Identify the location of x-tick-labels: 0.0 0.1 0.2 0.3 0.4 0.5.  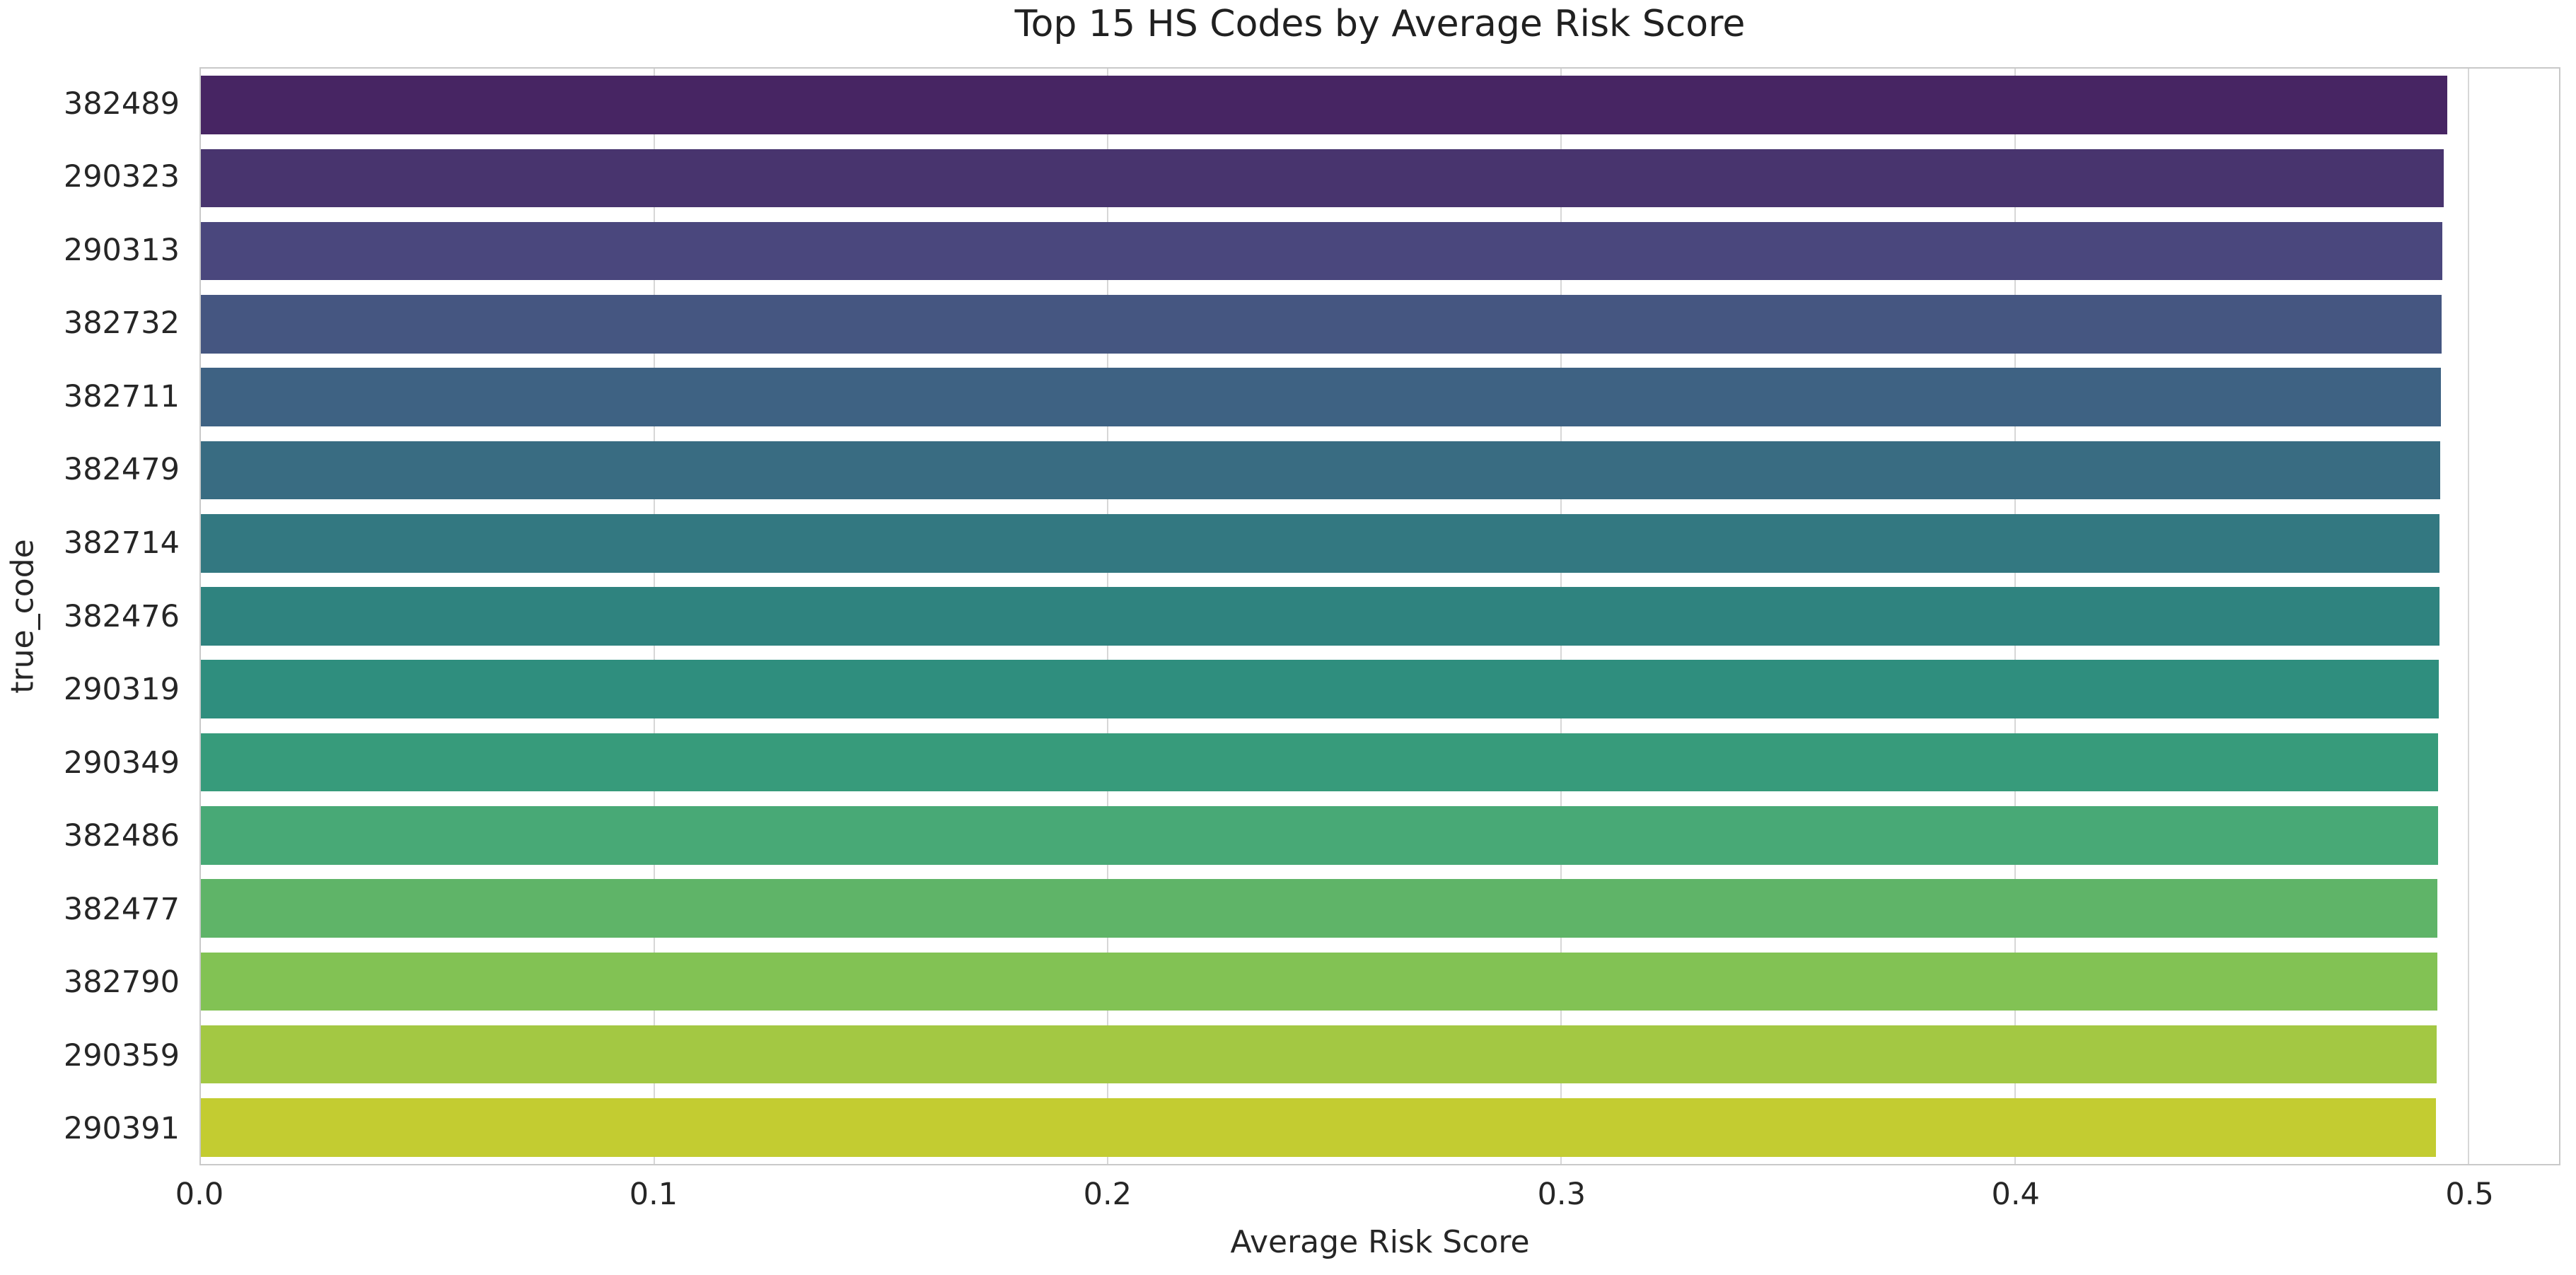
(1367, 1198).